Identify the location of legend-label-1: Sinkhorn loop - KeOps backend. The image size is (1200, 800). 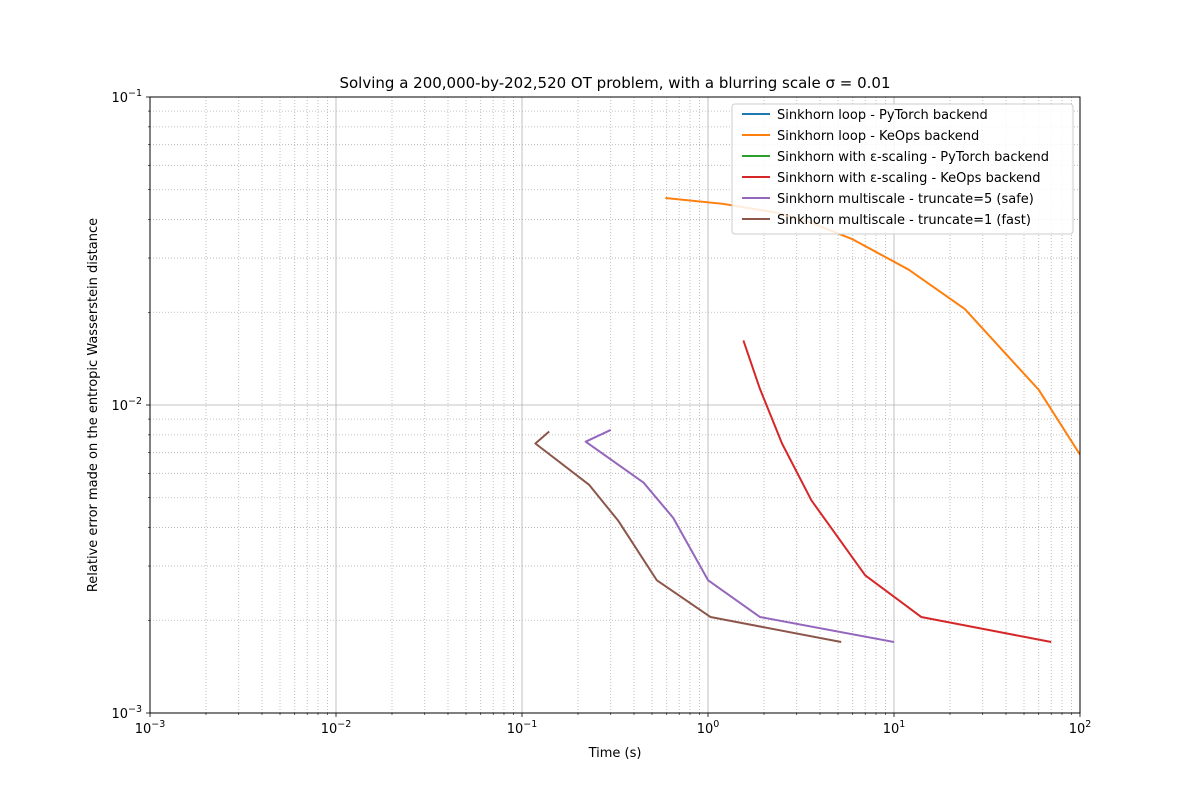
(878, 136).